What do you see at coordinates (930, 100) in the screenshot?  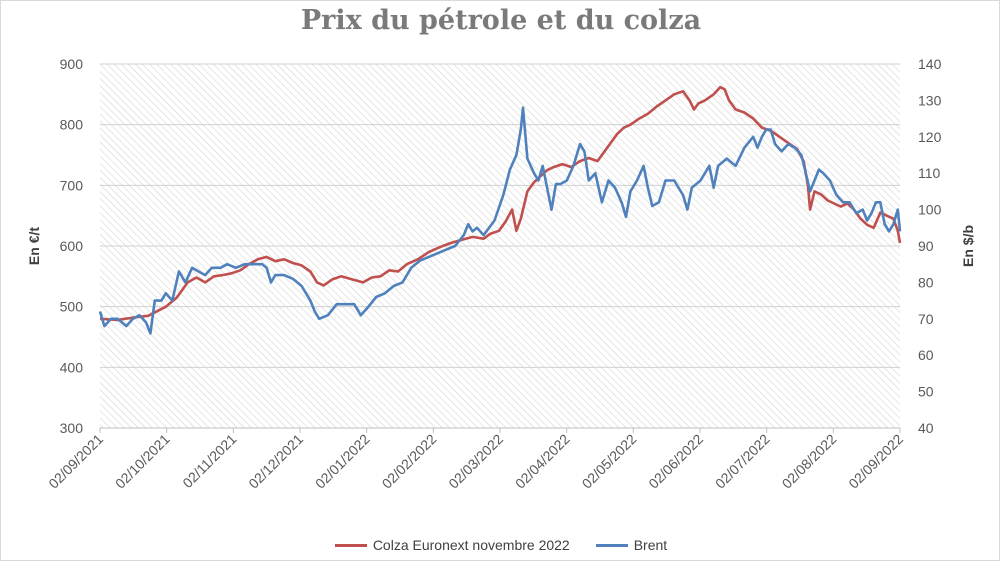 I see `y-right-tick-label: 130` at bounding box center [930, 100].